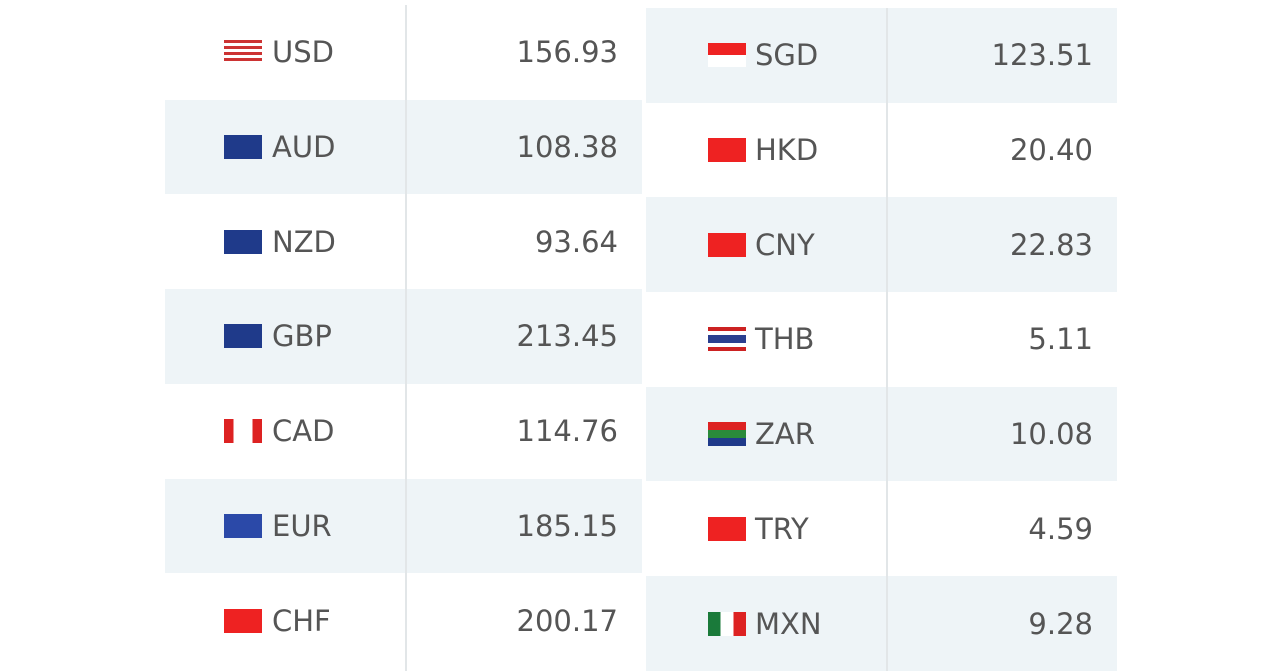 This screenshot has width=1280, height=671. What do you see at coordinates (785, 339) in the screenshot?
I see `currency-code: THB` at bounding box center [785, 339].